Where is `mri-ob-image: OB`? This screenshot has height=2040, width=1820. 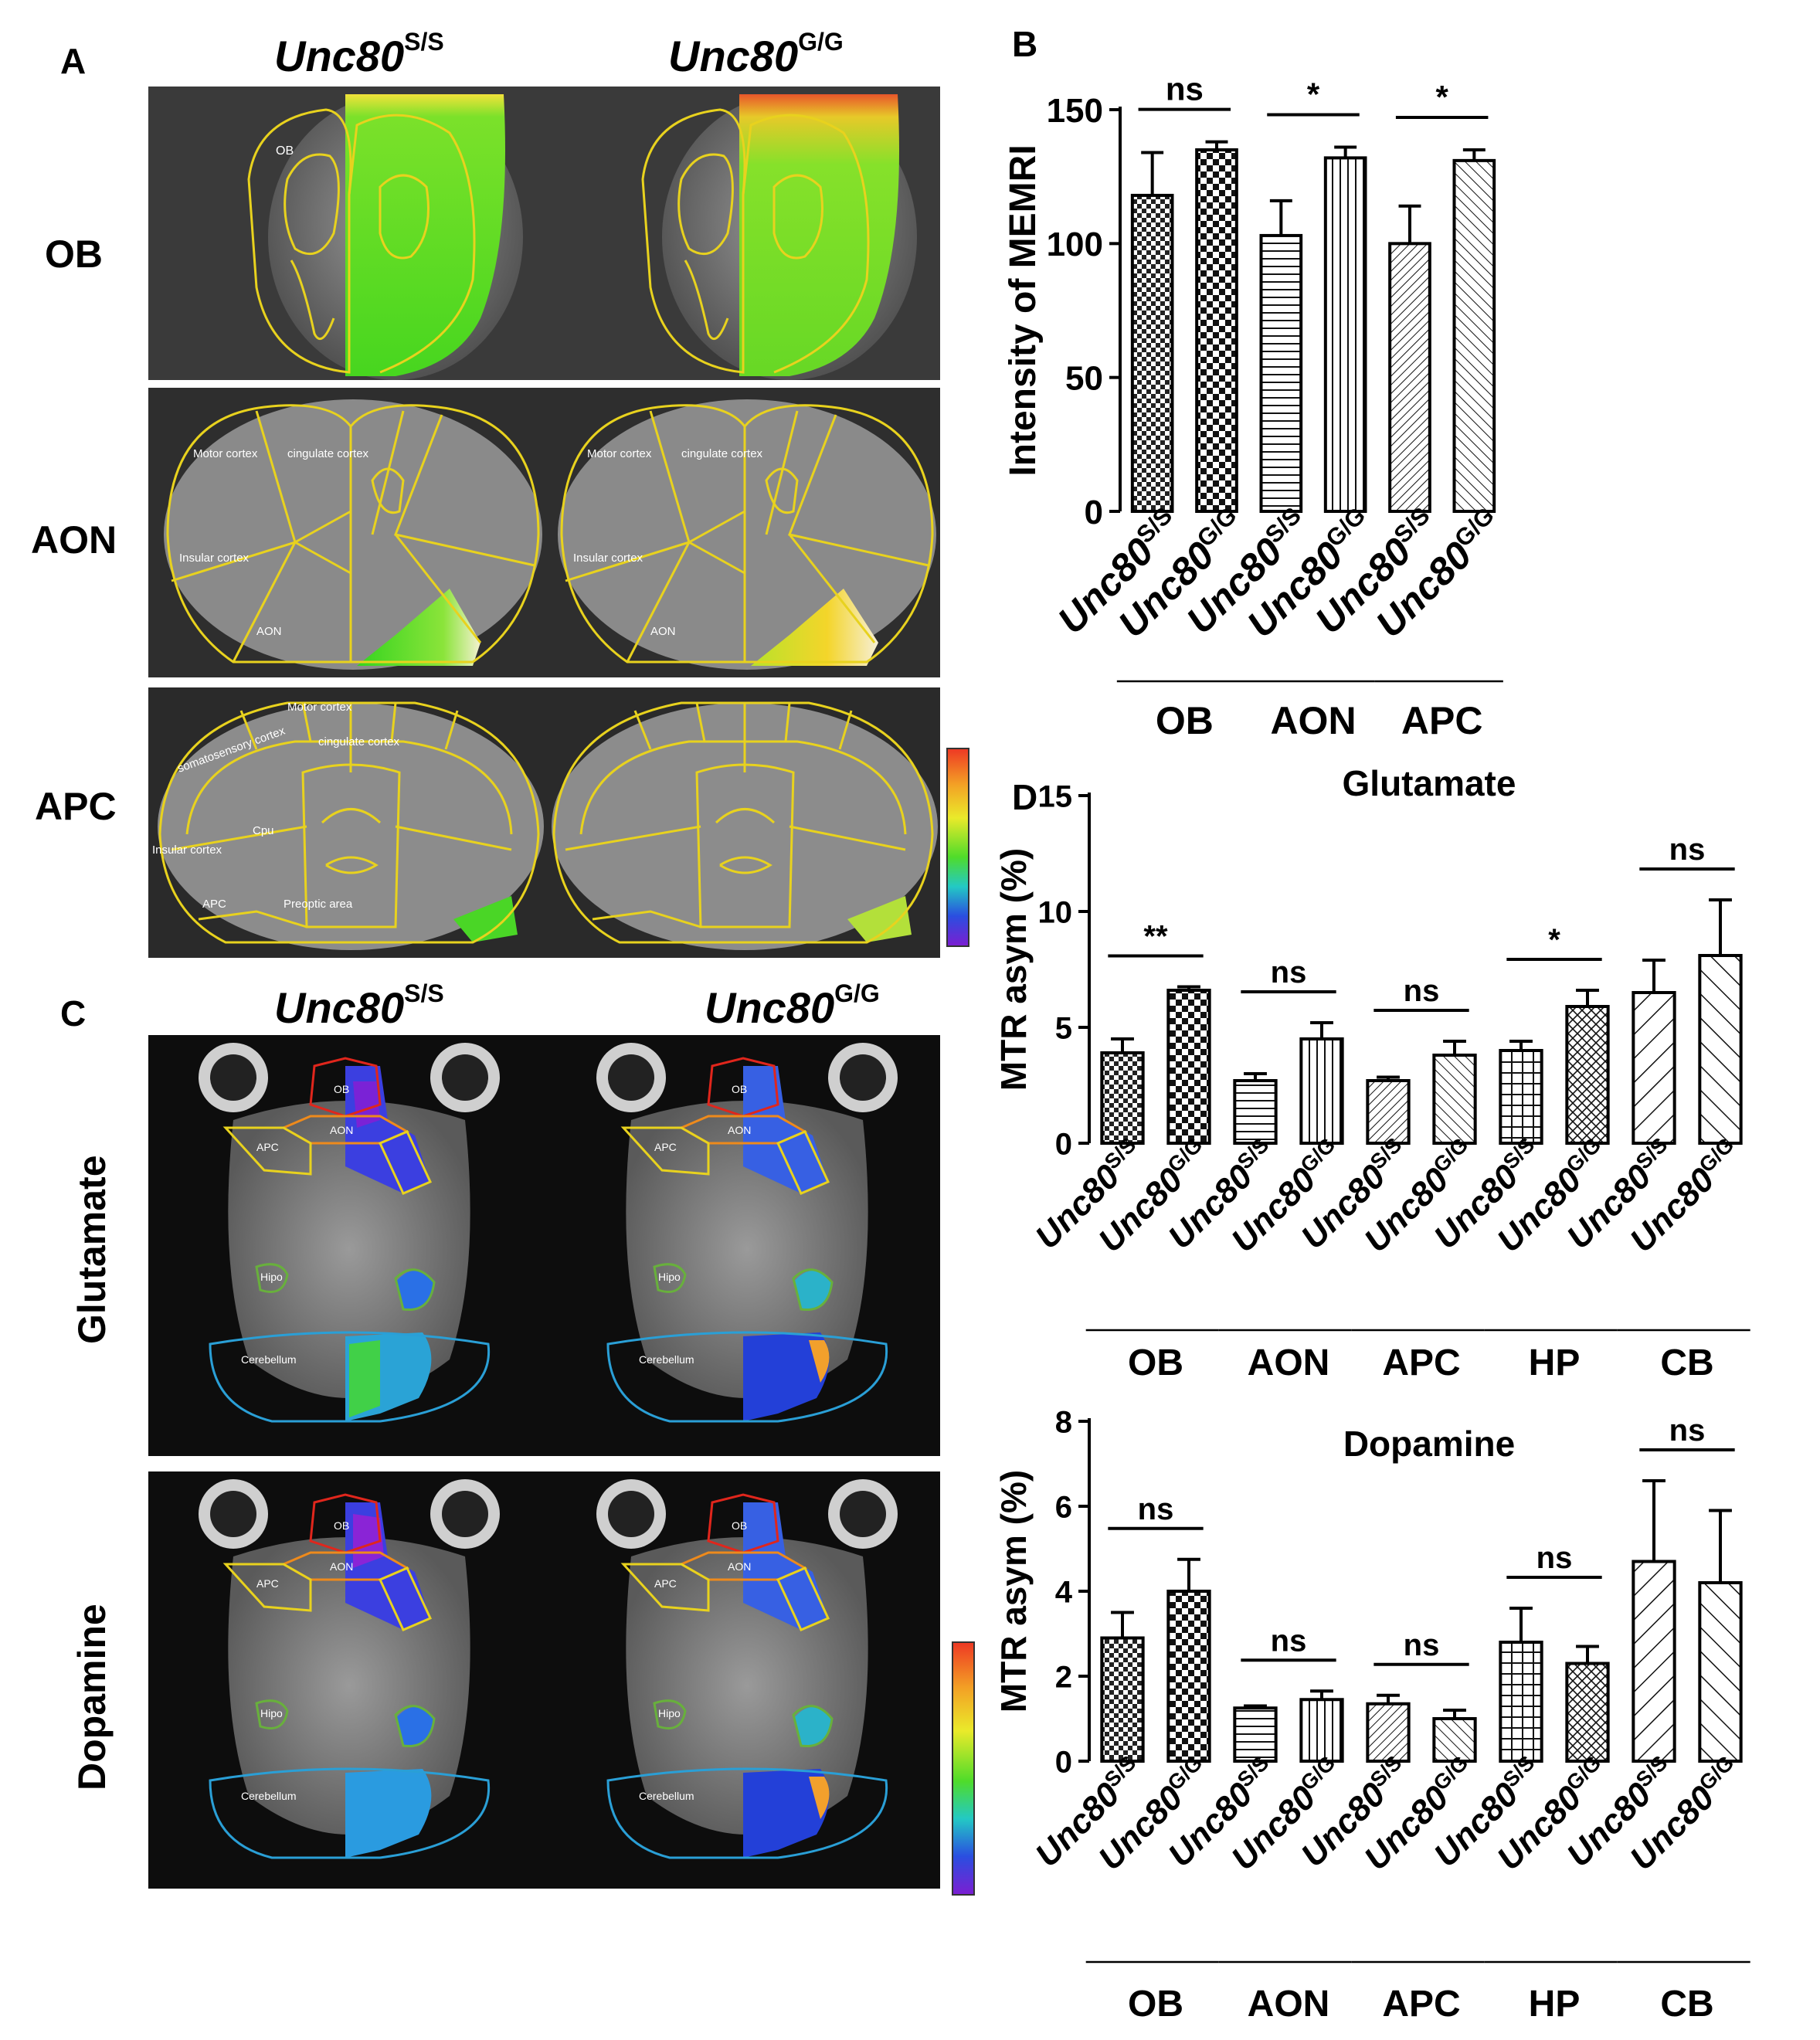 mri-ob-image: OB is located at coordinates (544, 233).